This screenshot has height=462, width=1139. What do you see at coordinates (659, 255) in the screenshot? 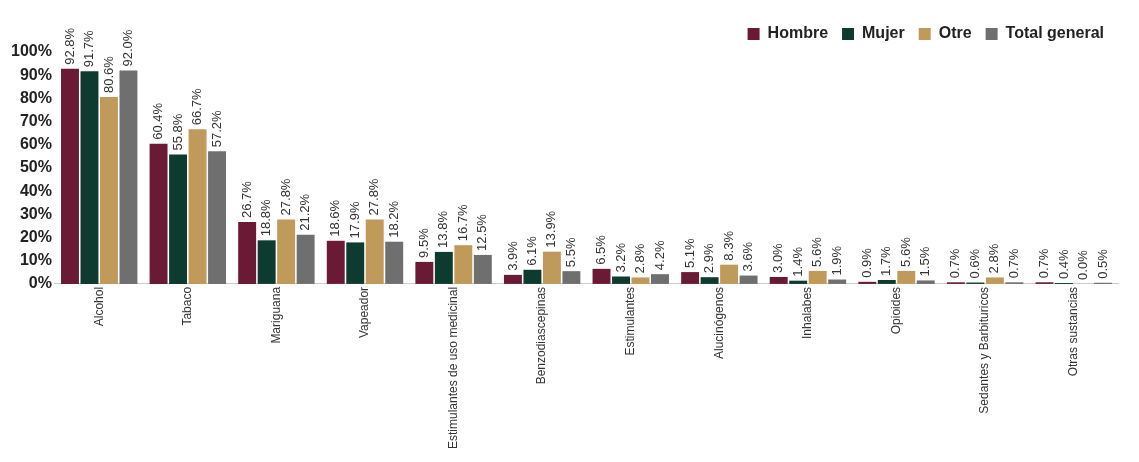
I see `data-label: 4.2%` at bounding box center [659, 255].